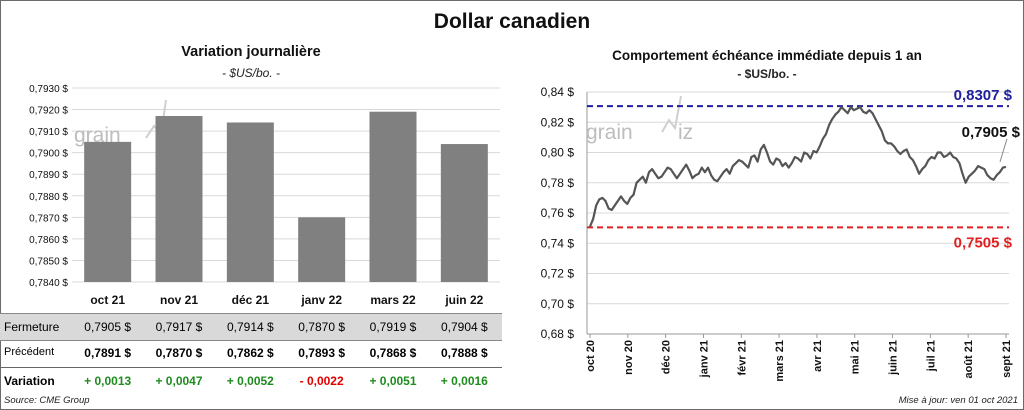 The height and width of the screenshot is (410, 1024). What do you see at coordinates (179, 381) in the screenshot?
I see `table-cell: + 0,0047` at bounding box center [179, 381].